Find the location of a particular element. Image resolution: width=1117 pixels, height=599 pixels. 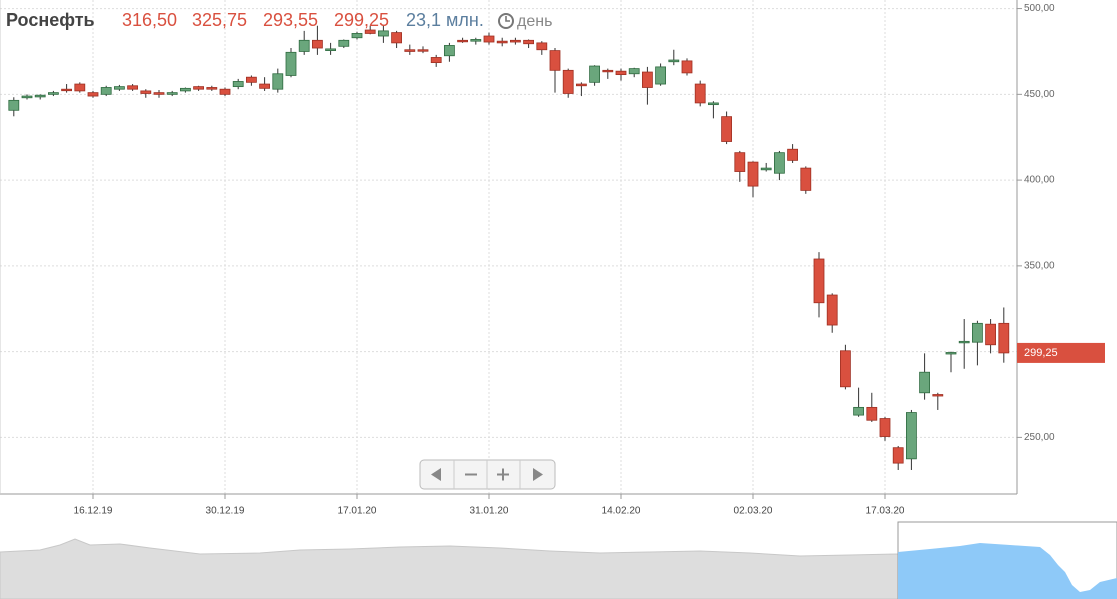

x-tick-label: 31.01.20 is located at coordinates (489, 511).